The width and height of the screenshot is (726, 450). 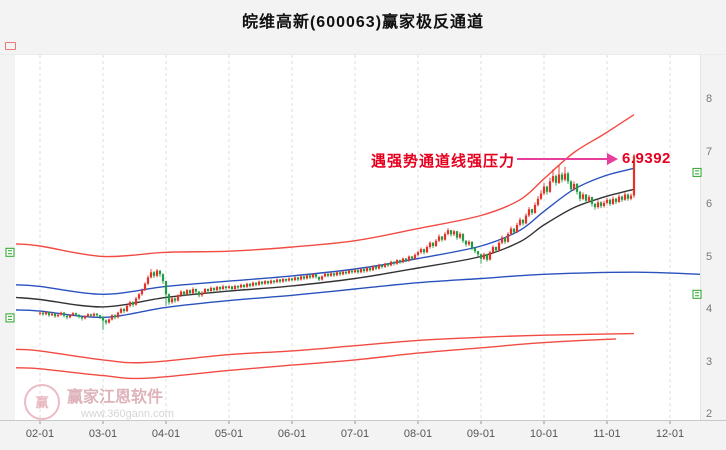 I want to click on x-tick-label: 04-01, so click(x=166, y=434).